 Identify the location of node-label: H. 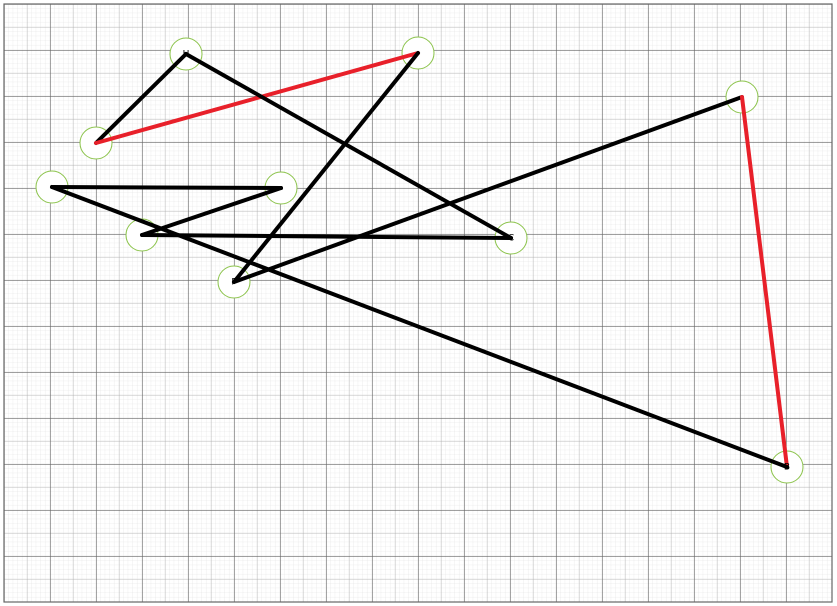
(186, 55).